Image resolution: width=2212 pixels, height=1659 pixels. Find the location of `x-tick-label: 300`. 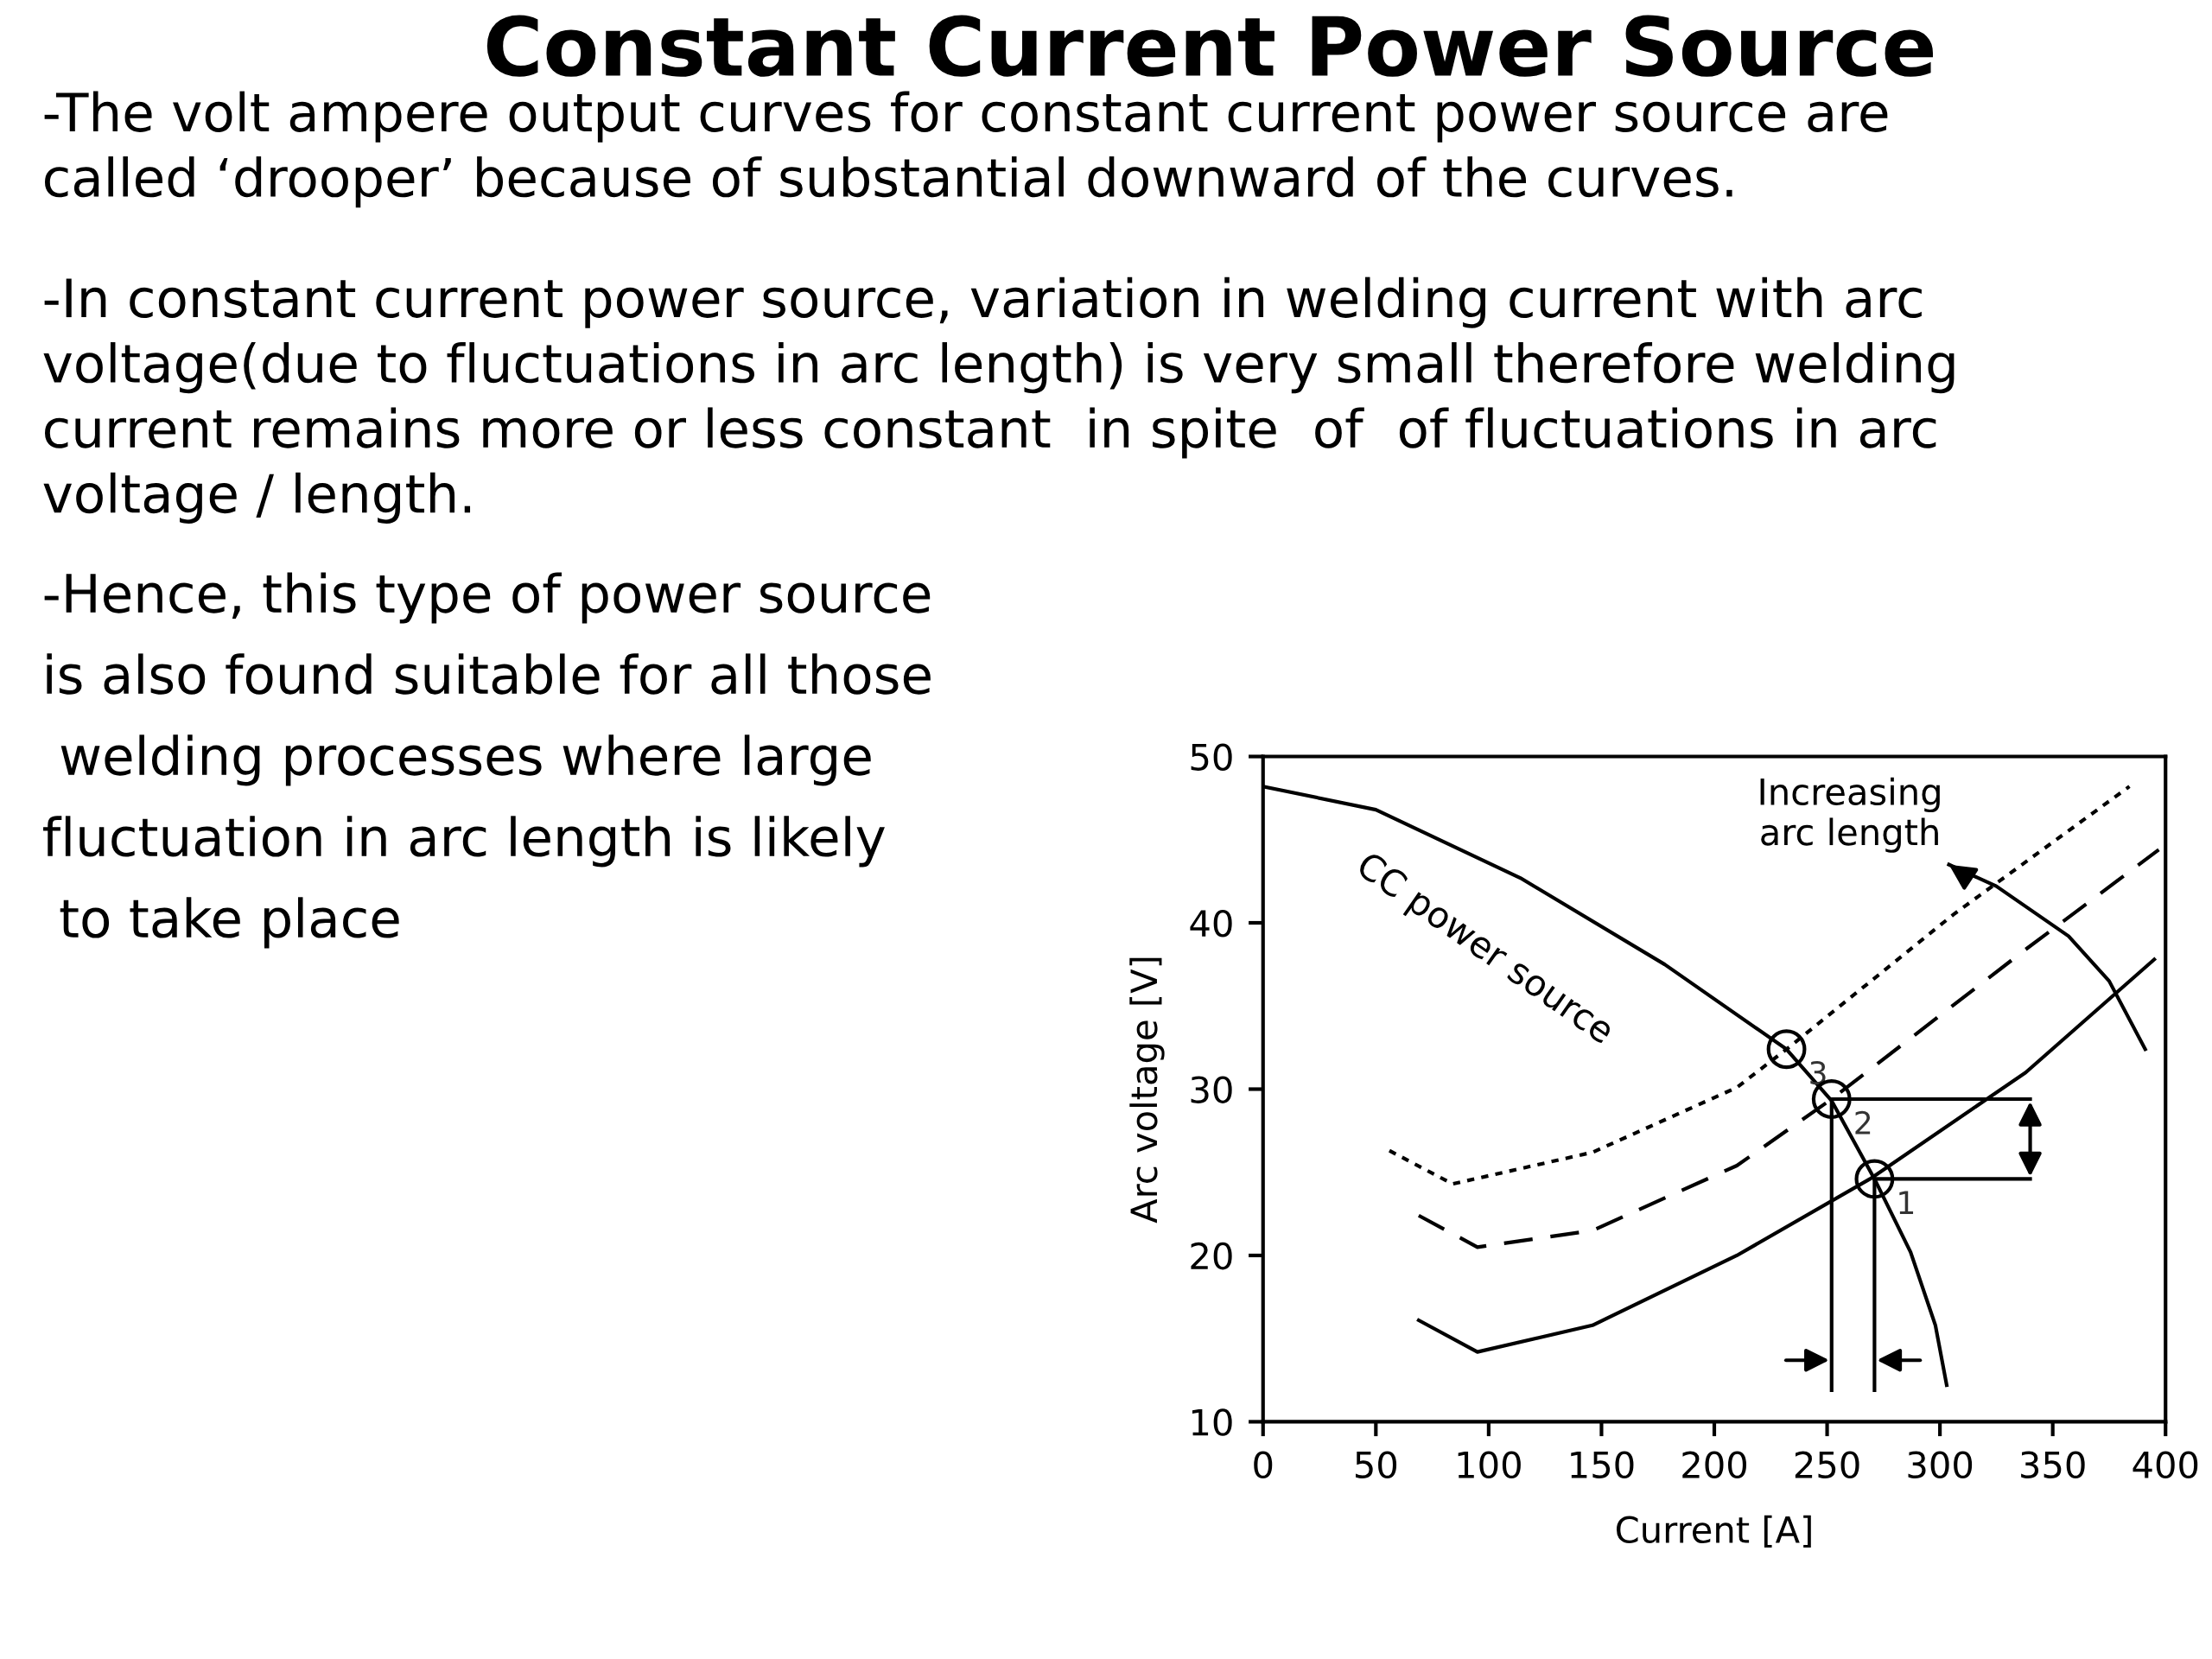

x-tick-label: 300 is located at coordinates (1940, 1465).